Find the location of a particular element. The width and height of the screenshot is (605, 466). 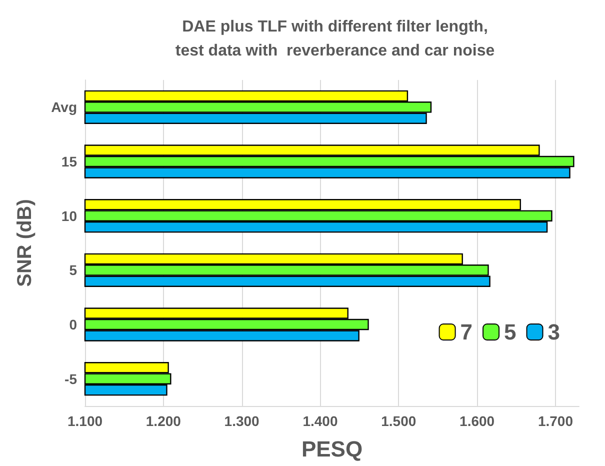

x-tick-label: 1.200 is located at coordinates (164, 421).